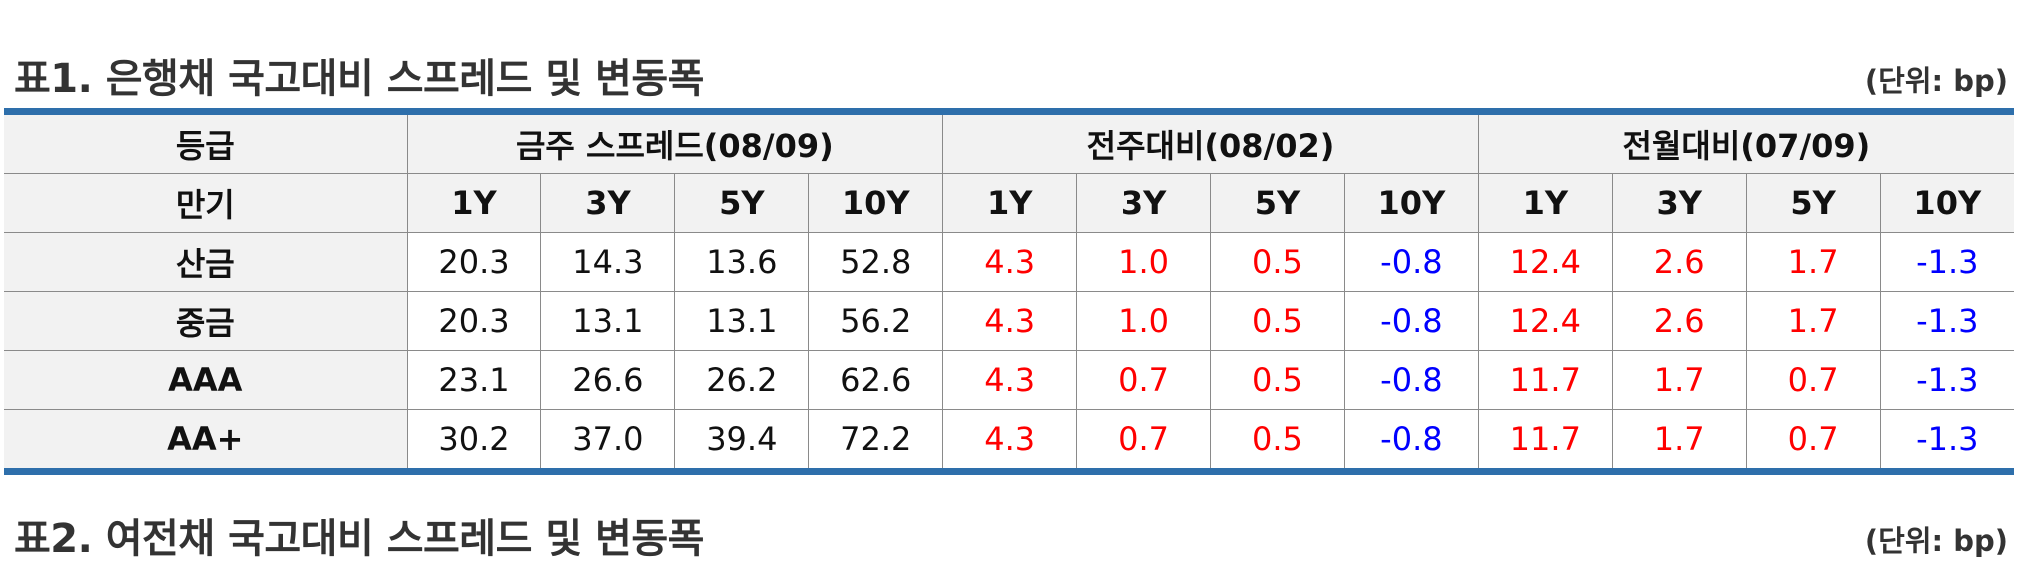  What do you see at coordinates (206, 262) in the screenshot?
I see `grade-cell: 산금` at bounding box center [206, 262].